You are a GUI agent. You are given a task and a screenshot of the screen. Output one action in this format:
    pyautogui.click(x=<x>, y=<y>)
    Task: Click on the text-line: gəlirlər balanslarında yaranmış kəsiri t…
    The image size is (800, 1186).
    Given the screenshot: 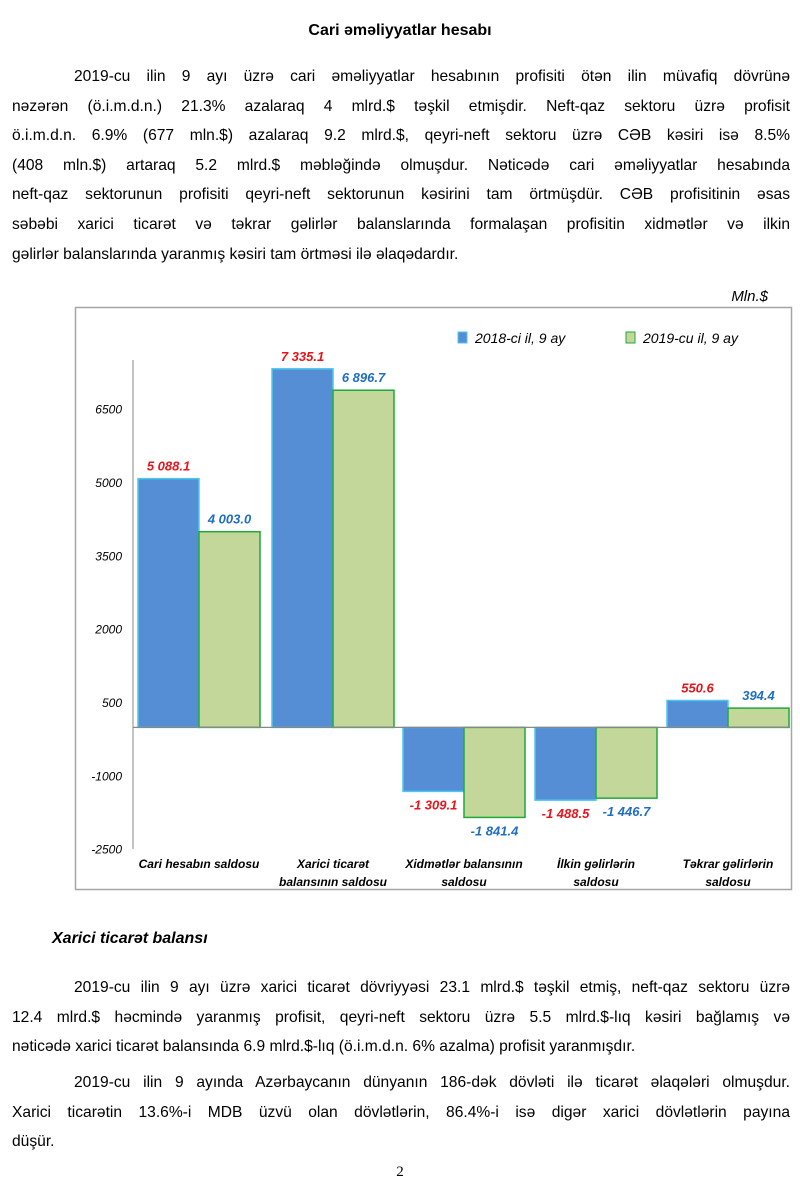 What is the action you would take?
    pyautogui.click(x=235, y=254)
    